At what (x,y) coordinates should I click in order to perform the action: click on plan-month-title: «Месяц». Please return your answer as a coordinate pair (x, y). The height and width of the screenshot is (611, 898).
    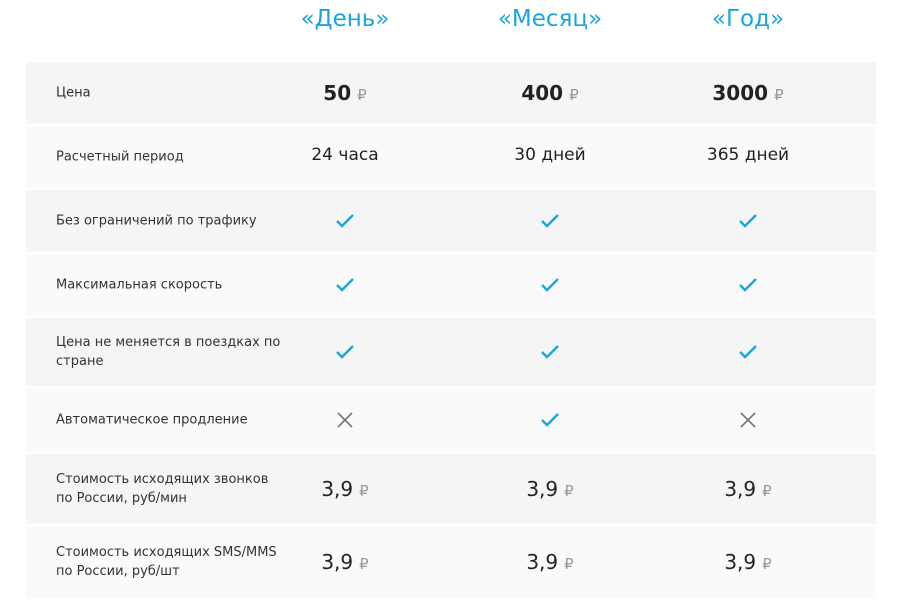
    Looking at the image, I should click on (550, 19).